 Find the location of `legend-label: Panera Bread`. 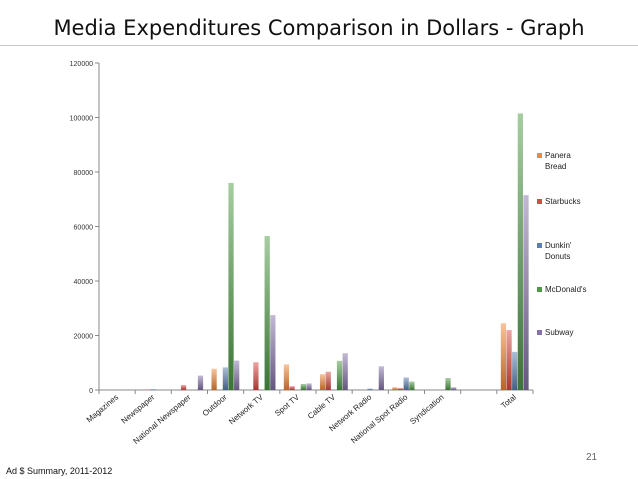

legend-label: Panera Bread is located at coordinates (558, 161).